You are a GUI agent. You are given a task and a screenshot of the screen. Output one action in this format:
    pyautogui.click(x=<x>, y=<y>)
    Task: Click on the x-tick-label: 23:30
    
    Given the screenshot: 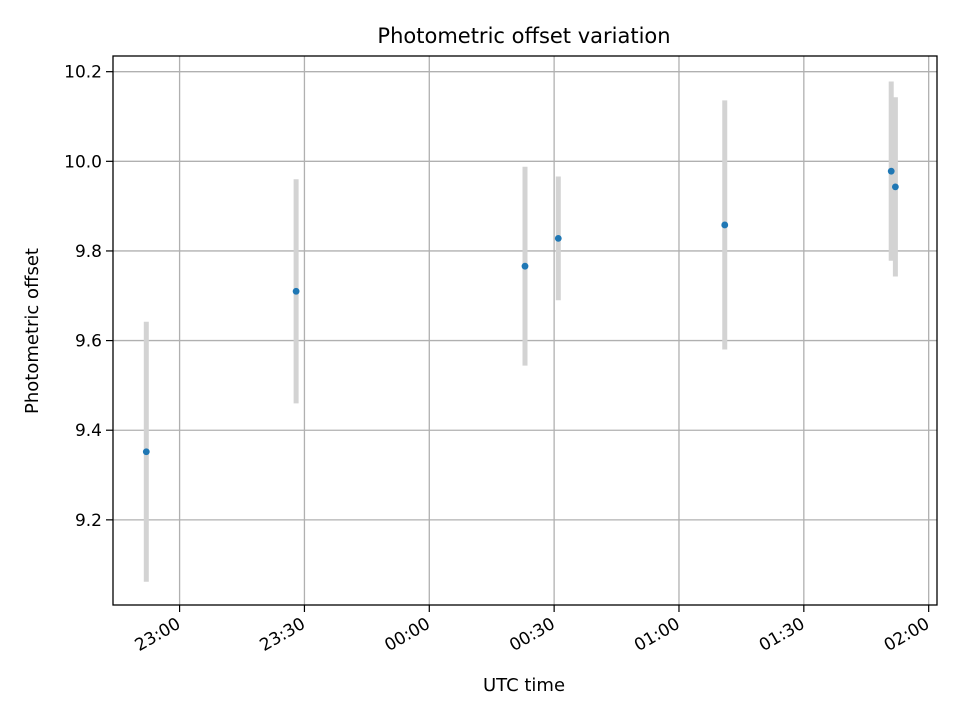 What is the action you would take?
    pyautogui.click(x=282, y=635)
    